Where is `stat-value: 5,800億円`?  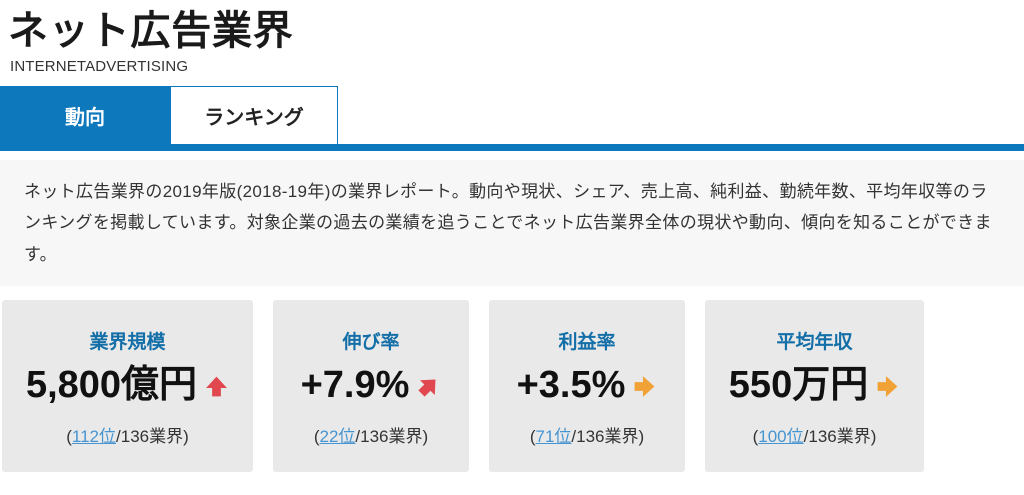 stat-value: 5,800億円 is located at coordinates (111, 385).